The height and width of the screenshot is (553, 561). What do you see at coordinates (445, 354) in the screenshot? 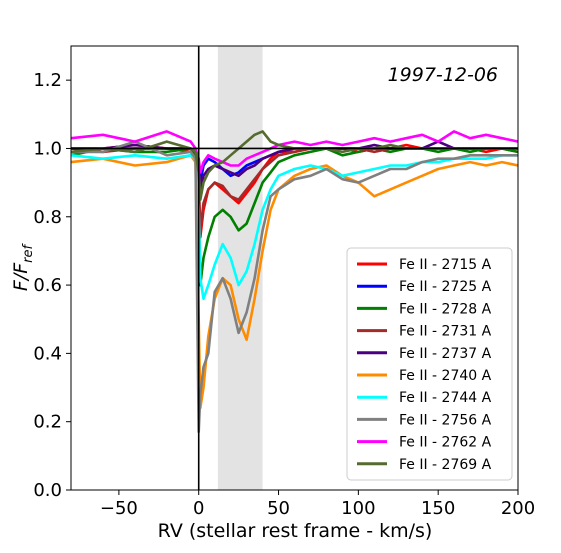
I see `legend-entry-label: Fe II - 2737 A` at bounding box center [445, 354].